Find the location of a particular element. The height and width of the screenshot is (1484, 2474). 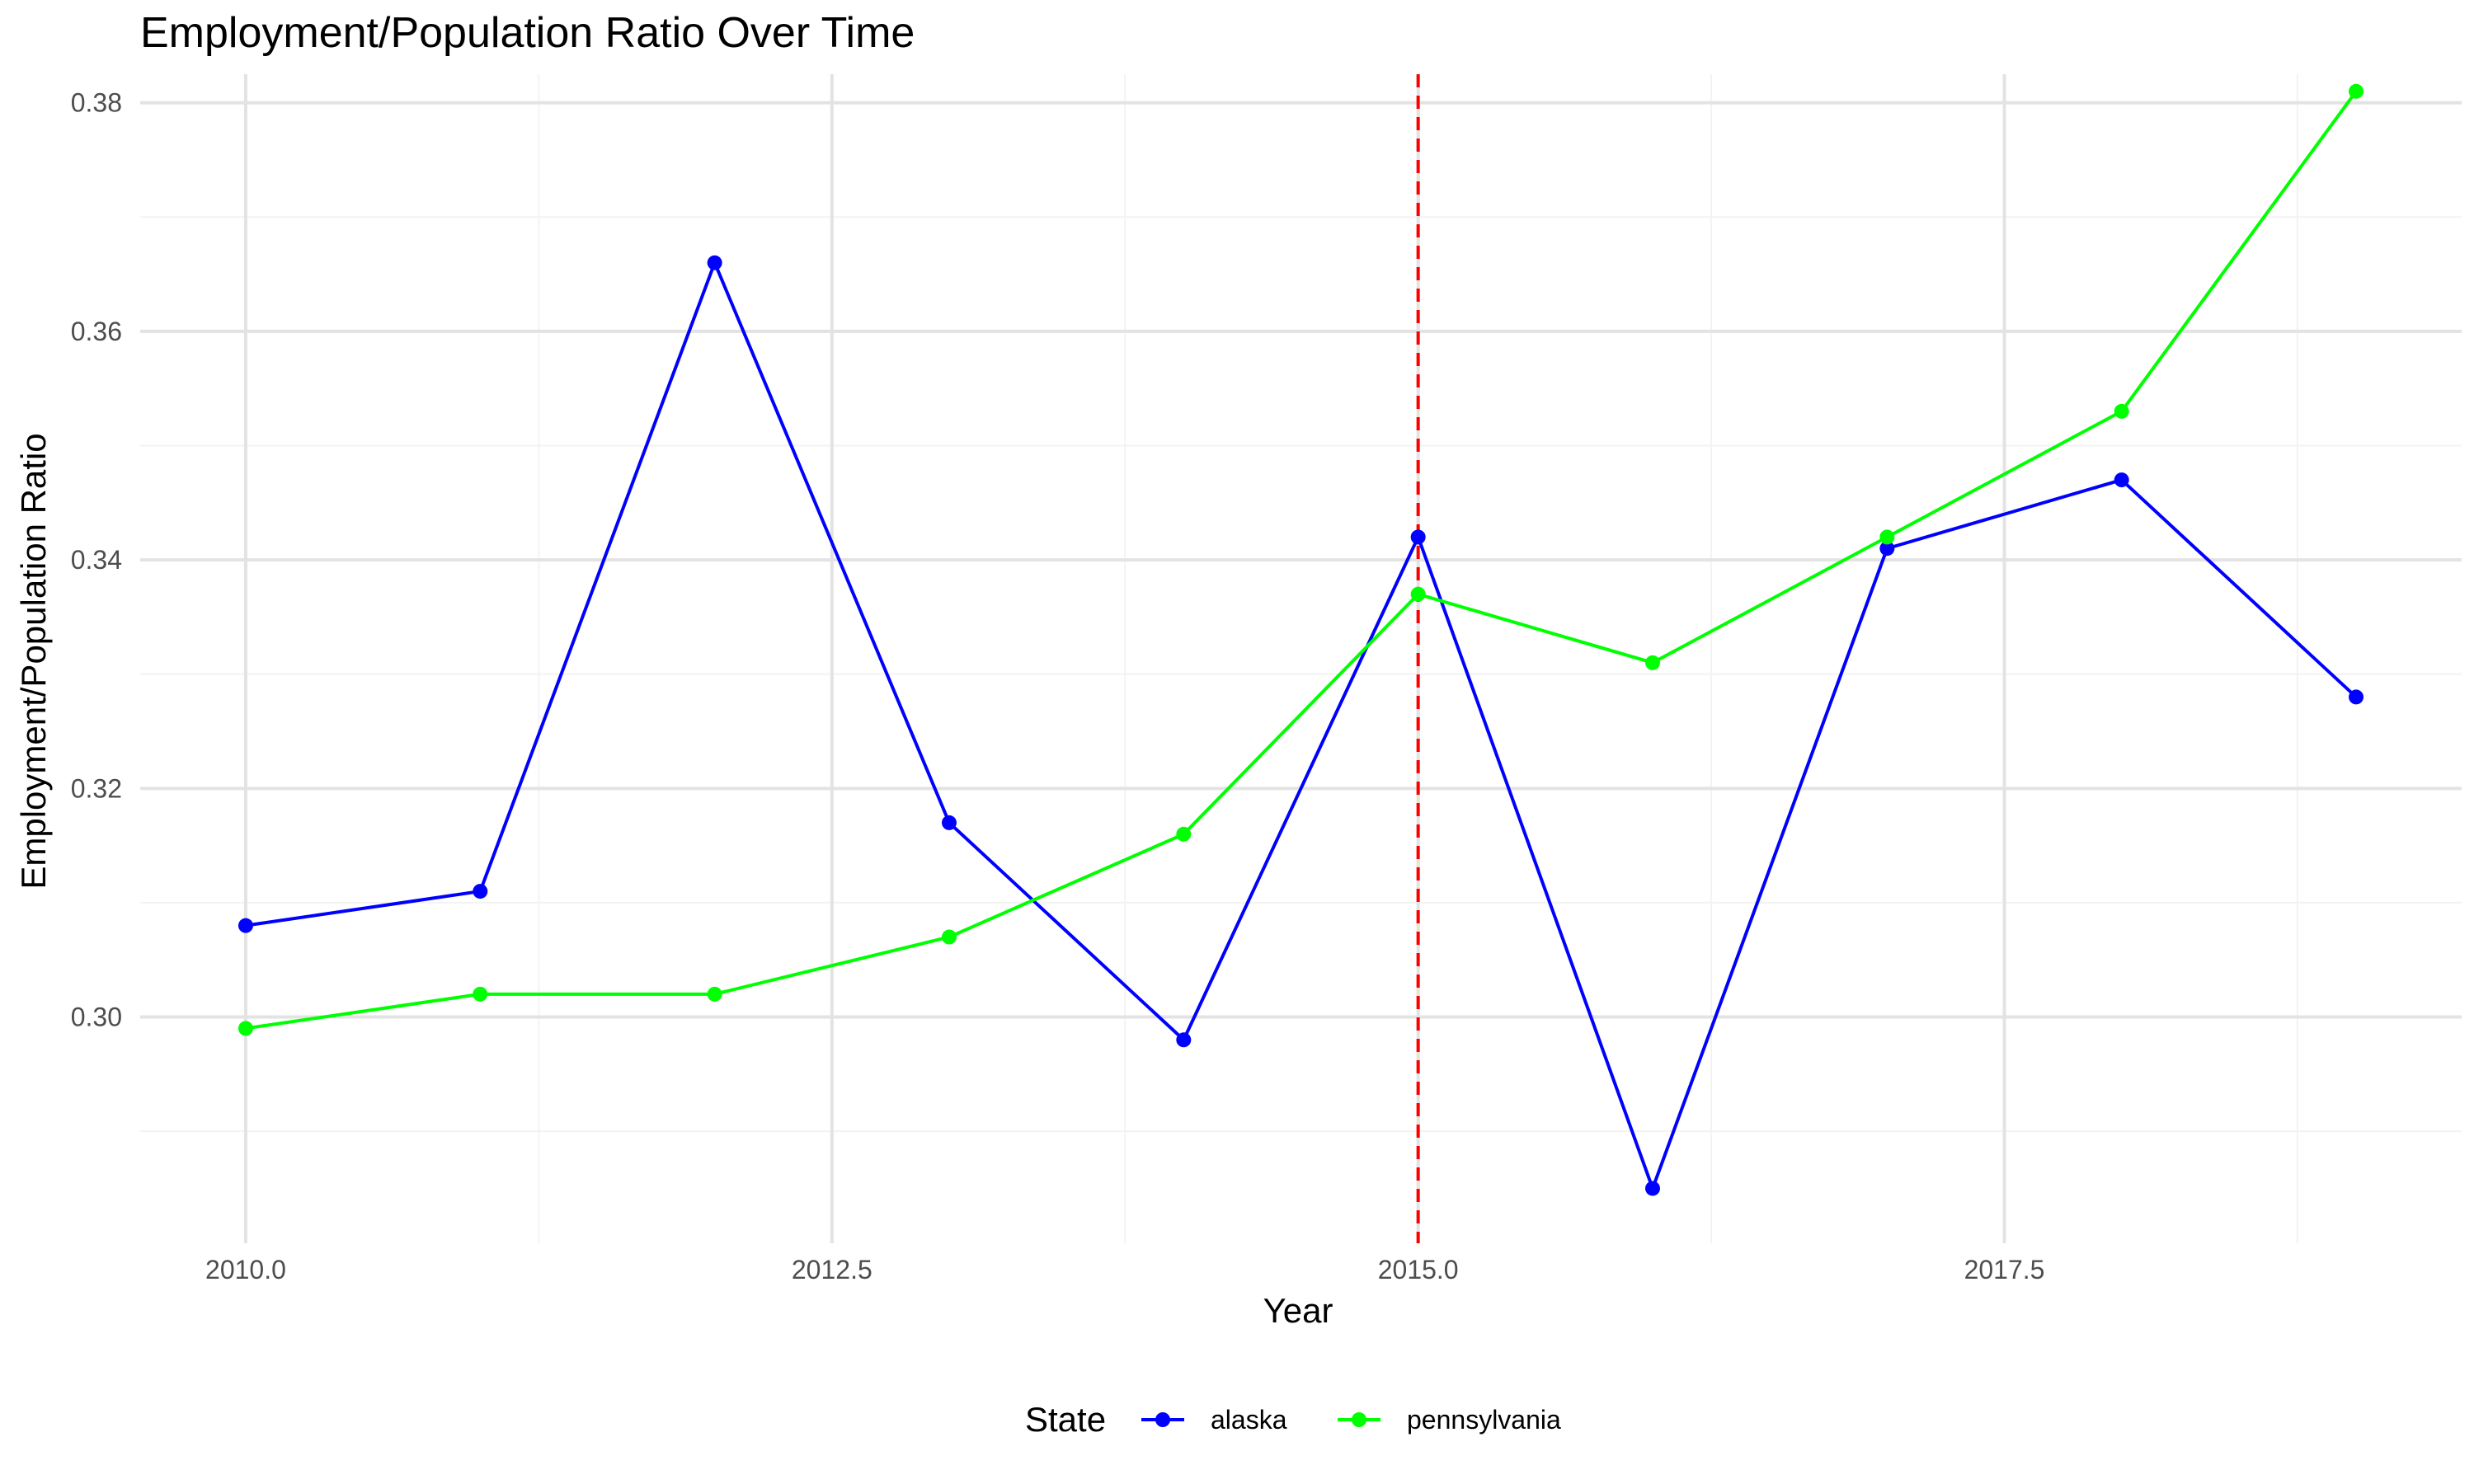

y-axis-title: Employment/Population Ratio is located at coordinates (33, 661).